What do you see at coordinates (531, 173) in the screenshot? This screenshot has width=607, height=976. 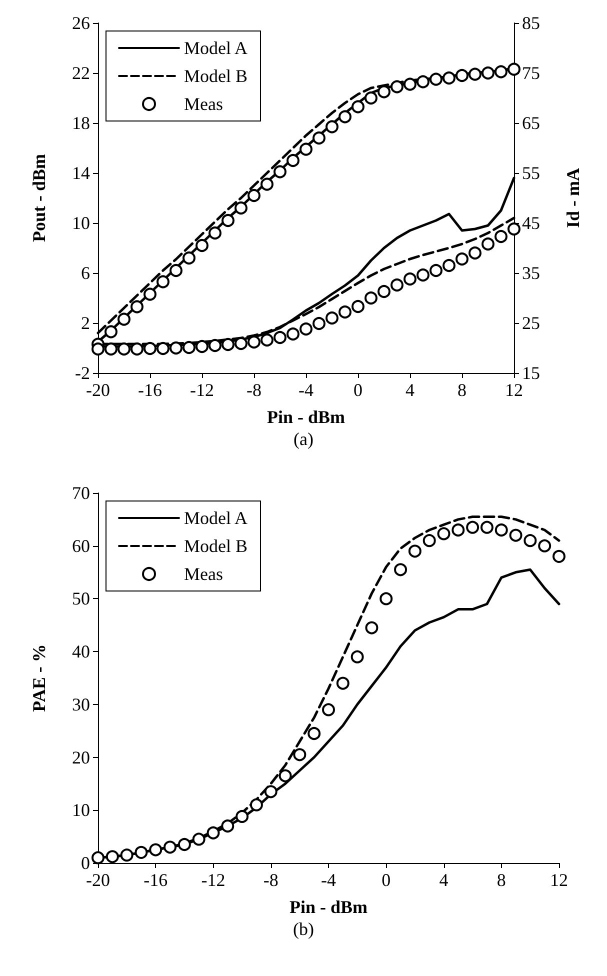 I see `y2-tick-label: 55` at bounding box center [531, 173].